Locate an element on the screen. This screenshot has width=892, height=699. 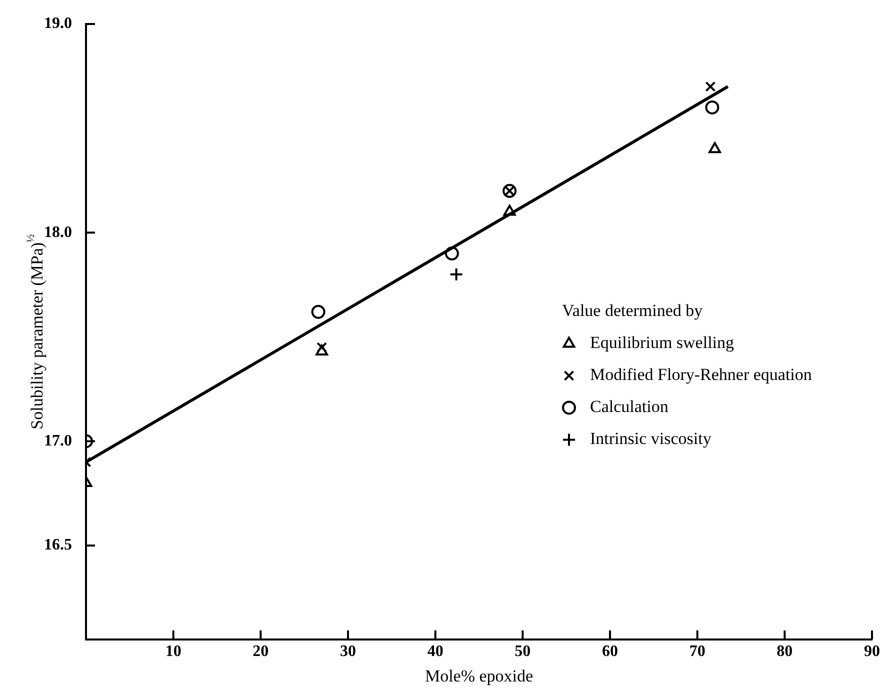
y-tick-label: 18.0 is located at coordinates (58, 232).